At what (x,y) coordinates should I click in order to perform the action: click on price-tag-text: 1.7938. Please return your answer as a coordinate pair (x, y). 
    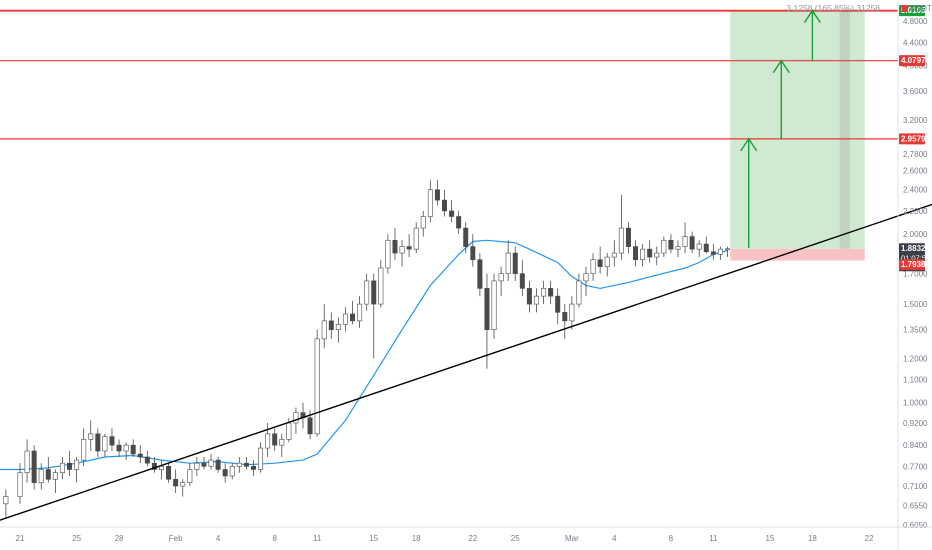
    Looking at the image, I should click on (913, 264).